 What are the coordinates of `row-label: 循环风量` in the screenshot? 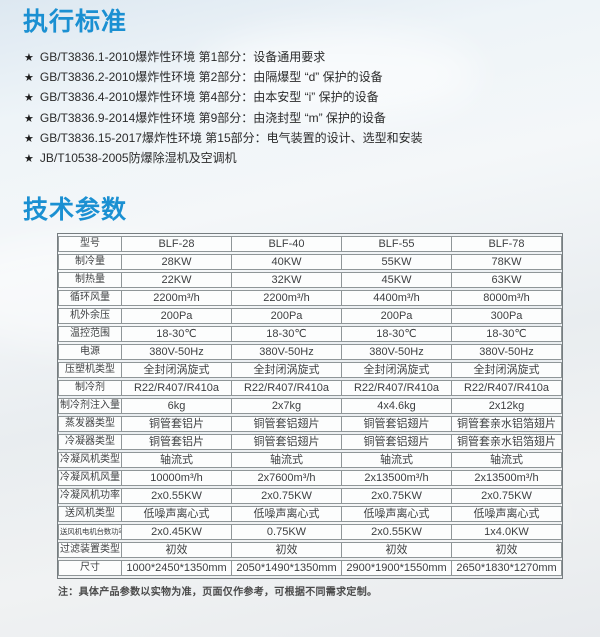 It's located at (90, 298).